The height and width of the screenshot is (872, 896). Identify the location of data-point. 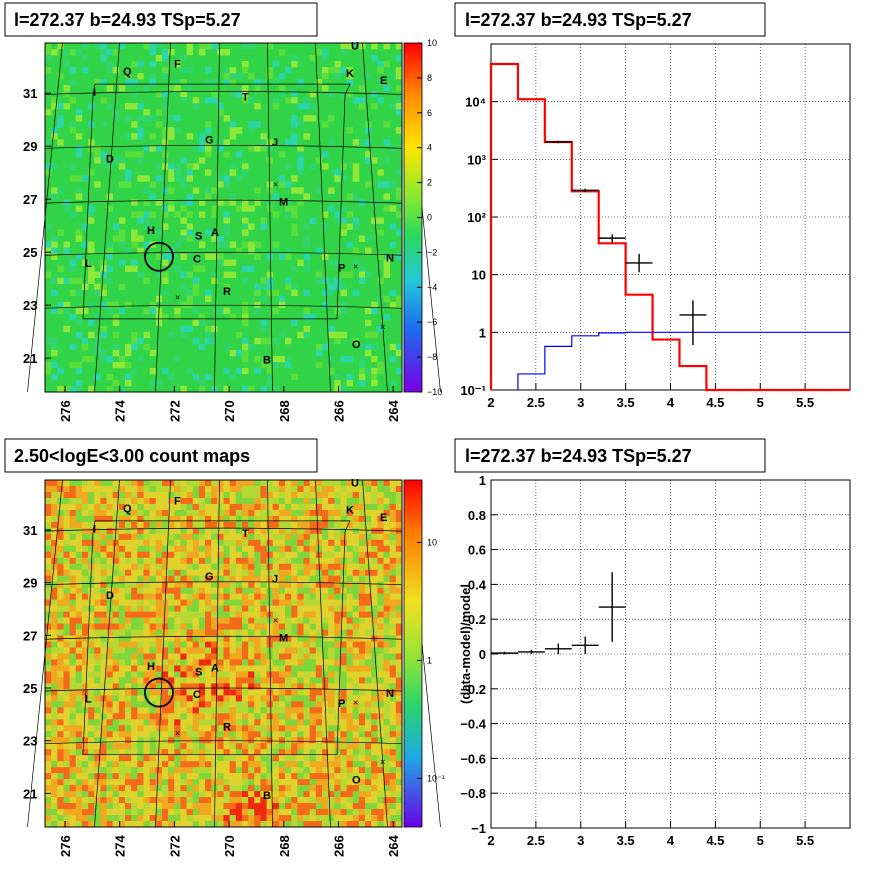
(612, 238).